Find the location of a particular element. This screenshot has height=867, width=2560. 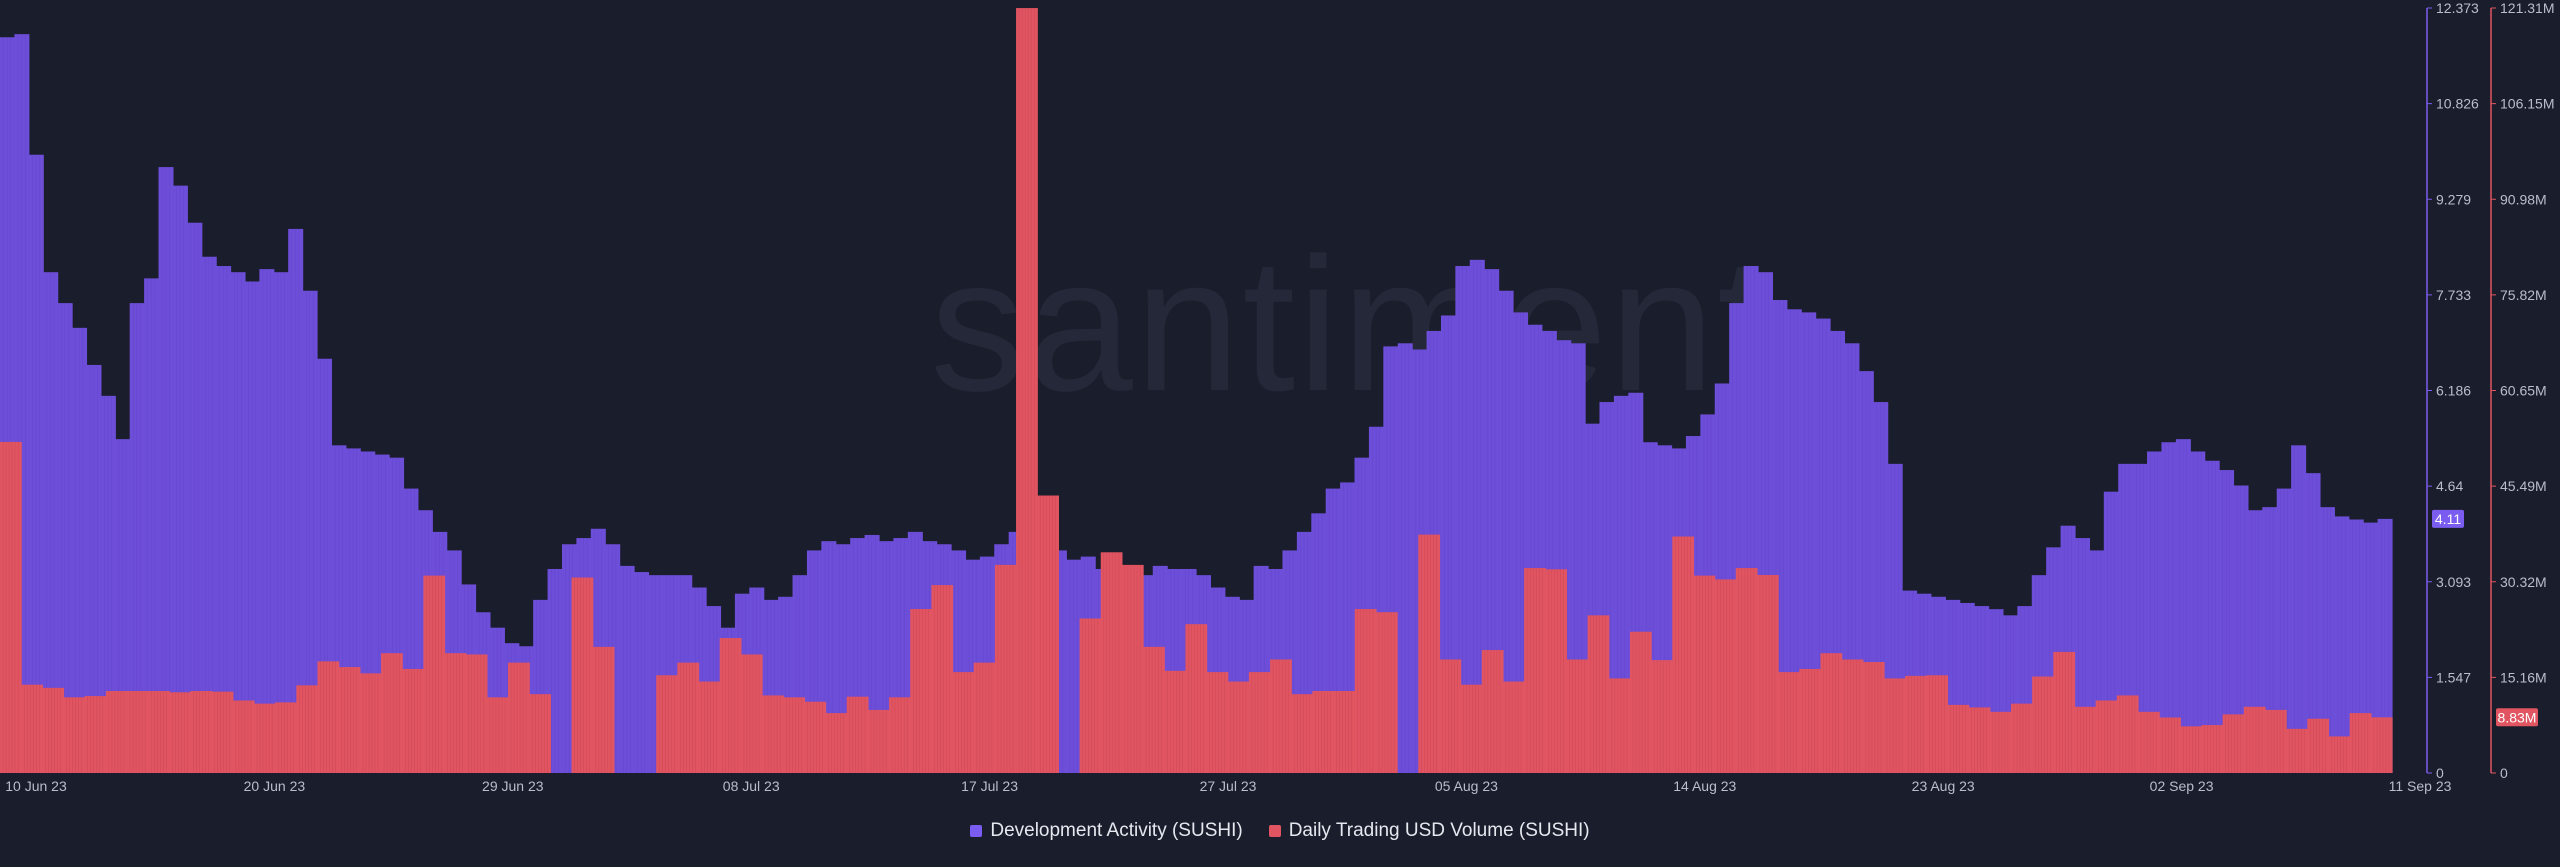

right-tick-label: 90.98M is located at coordinates (2523, 199).